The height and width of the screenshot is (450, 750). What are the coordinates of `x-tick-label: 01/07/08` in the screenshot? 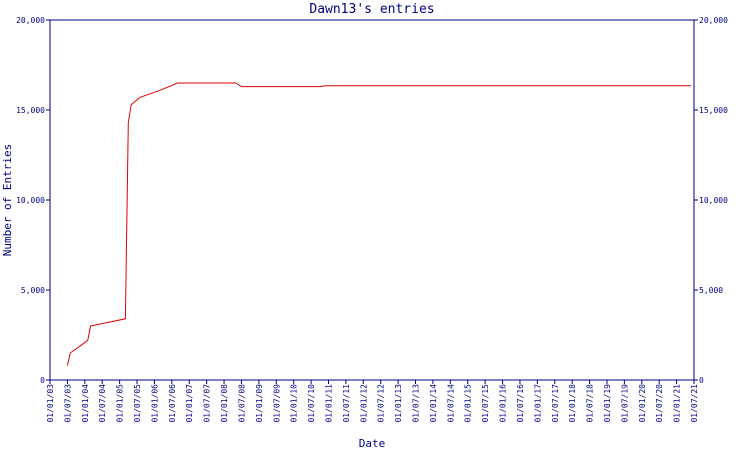 It's located at (241, 403).